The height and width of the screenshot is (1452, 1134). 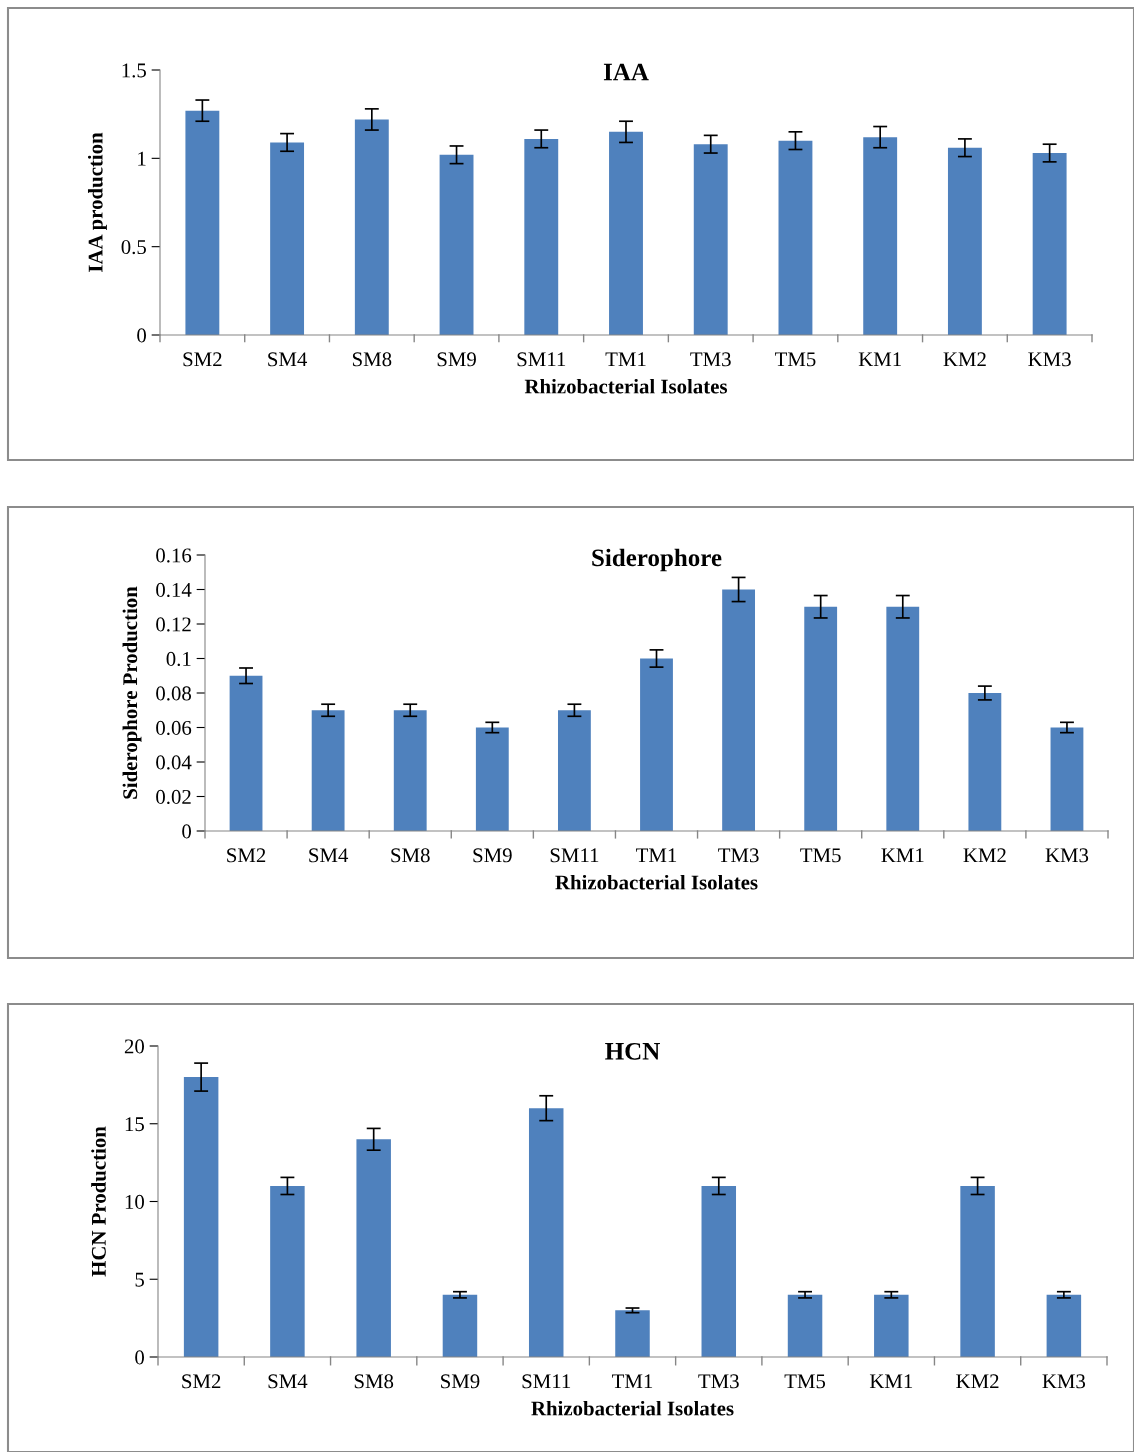 I want to click on y-tick-label: 1, so click(x=142, y=158).